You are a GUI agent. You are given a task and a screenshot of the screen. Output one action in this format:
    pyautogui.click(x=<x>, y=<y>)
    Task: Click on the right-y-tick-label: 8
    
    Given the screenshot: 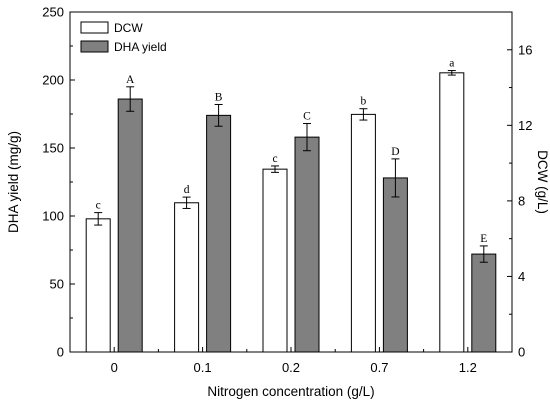 What is the action you would take?
    pyautogui.click(x=521, y=200)
    